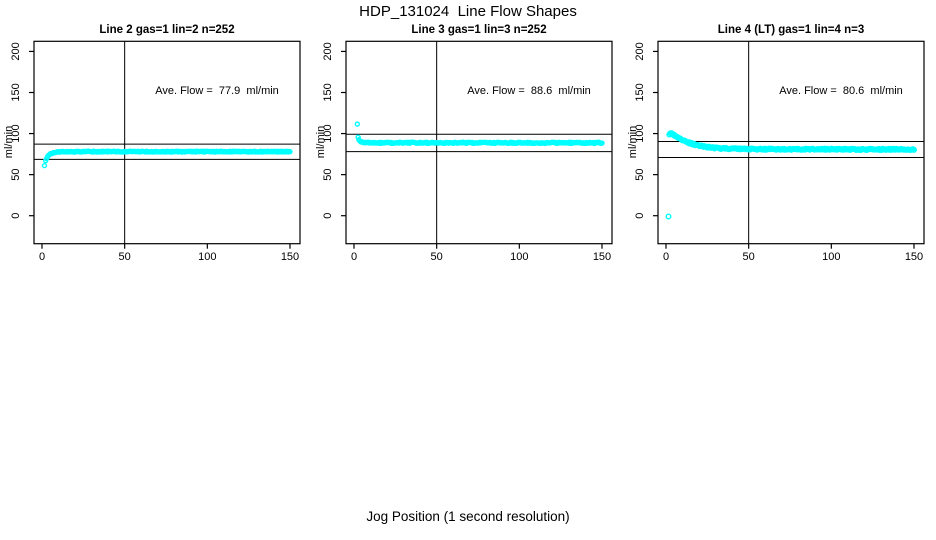  Describe the element at coordinates (167, 30) in the screenshot. I see `panel-title: Line 2 gas=1 lin=2 n=252` at that location.